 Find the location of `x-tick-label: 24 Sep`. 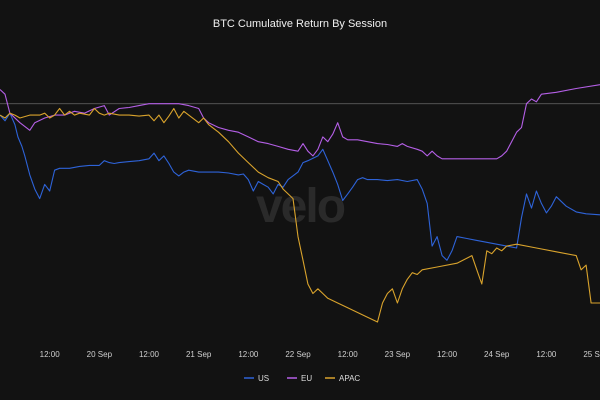

x-tick-label: 24 Sep is located at coordinates (497, 354).